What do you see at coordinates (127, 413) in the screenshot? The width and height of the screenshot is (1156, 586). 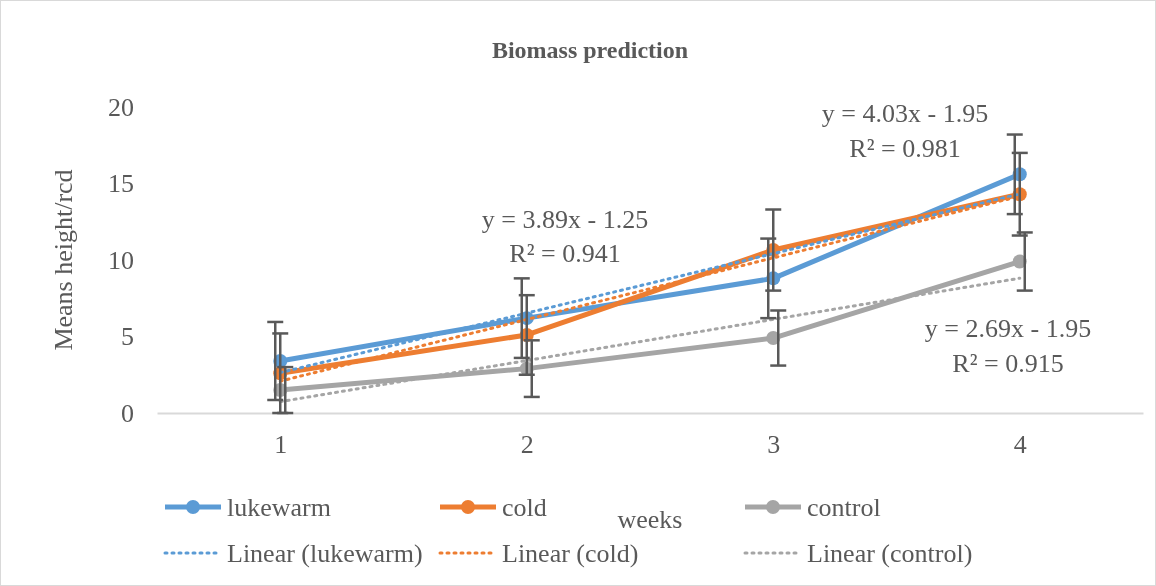 I see `y-tick-label: 0` at bounding box center [127, 413].